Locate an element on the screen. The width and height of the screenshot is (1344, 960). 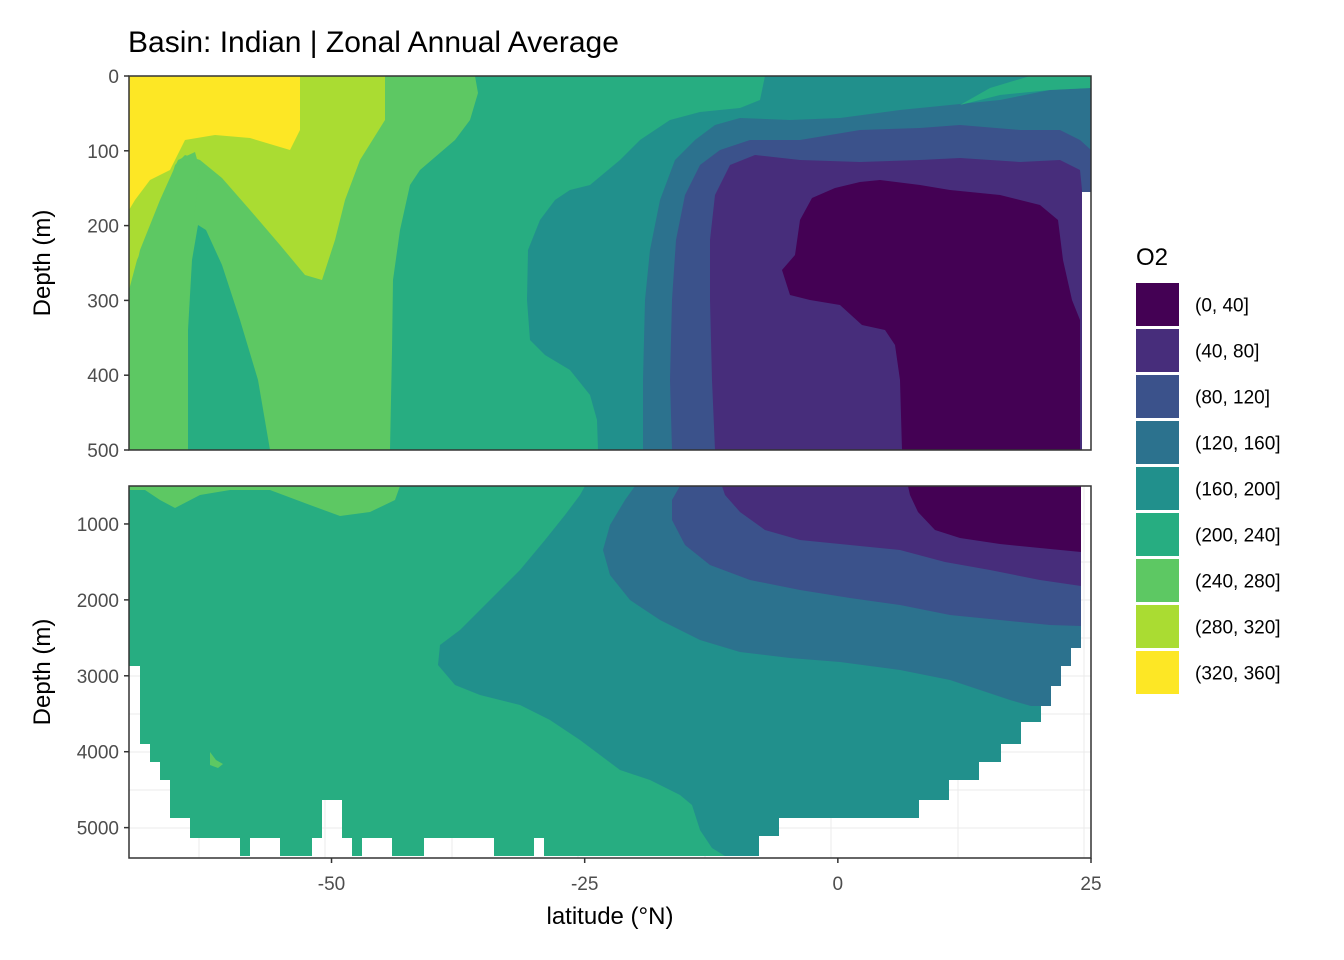
x-tick-label: -25 is located at coordinates (584, 884).